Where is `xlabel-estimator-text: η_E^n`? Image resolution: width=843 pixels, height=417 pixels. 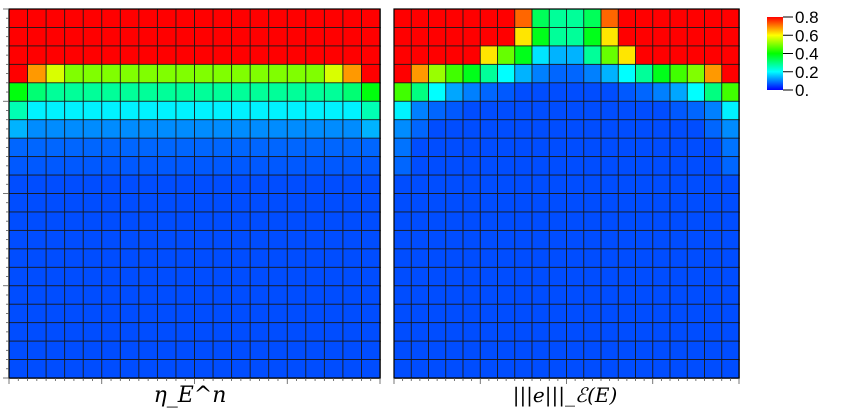
xlabel-estimator-text: η_E^n is located at coordinates (190, 395).